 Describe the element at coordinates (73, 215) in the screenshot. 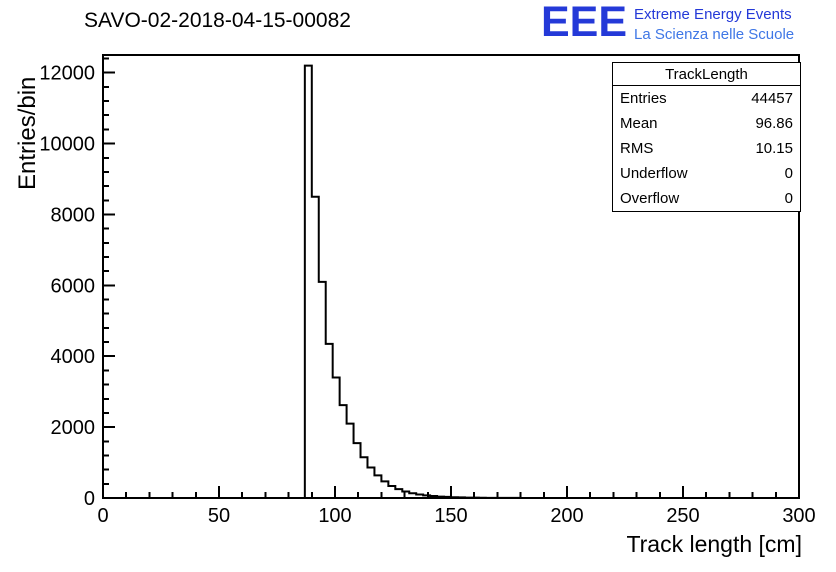

I see `y-tick-label: 8000` at that location.